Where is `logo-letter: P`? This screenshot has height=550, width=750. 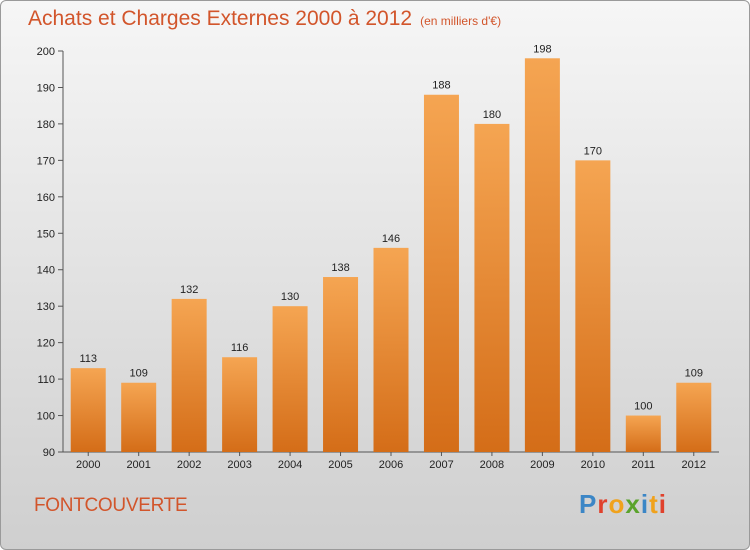
logo-letter: P is located at coordinates (588, 504).